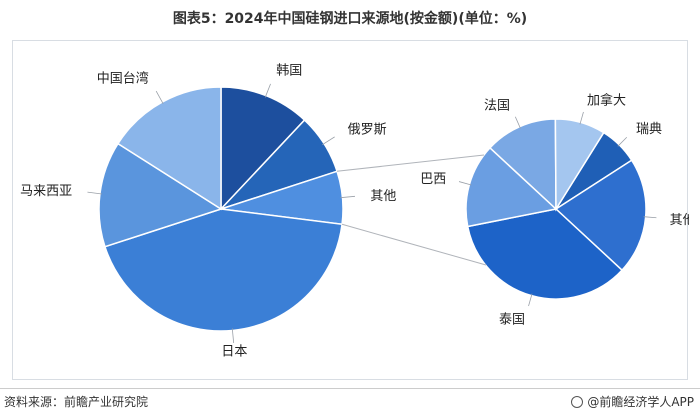 Image resolution: width=700 pixels, height=420 pixels. I want to click on main-label-中国台湾: 中国台湾, so click(123, 79).